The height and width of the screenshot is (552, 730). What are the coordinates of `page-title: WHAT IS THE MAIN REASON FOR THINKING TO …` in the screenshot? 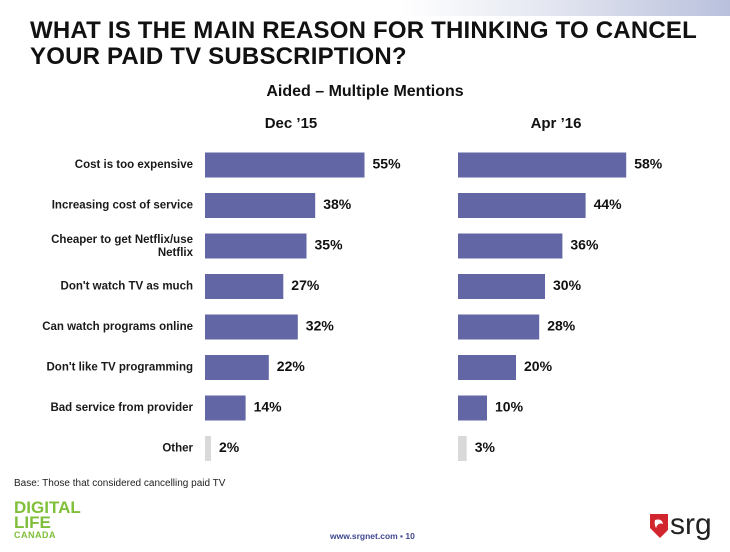 It's located at (370, 44).